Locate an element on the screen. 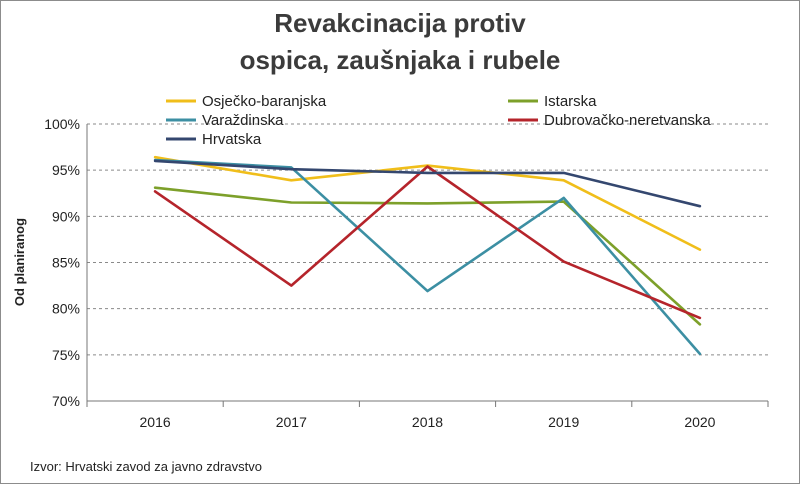  x-tick-label: 2020 is located at coordinates (699, 422).